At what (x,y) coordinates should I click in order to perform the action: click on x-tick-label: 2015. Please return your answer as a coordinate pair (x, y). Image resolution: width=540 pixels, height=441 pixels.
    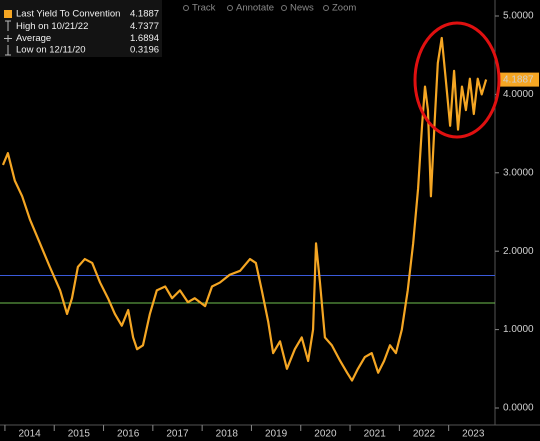
    Looking at the image, I should click on (79, 434).